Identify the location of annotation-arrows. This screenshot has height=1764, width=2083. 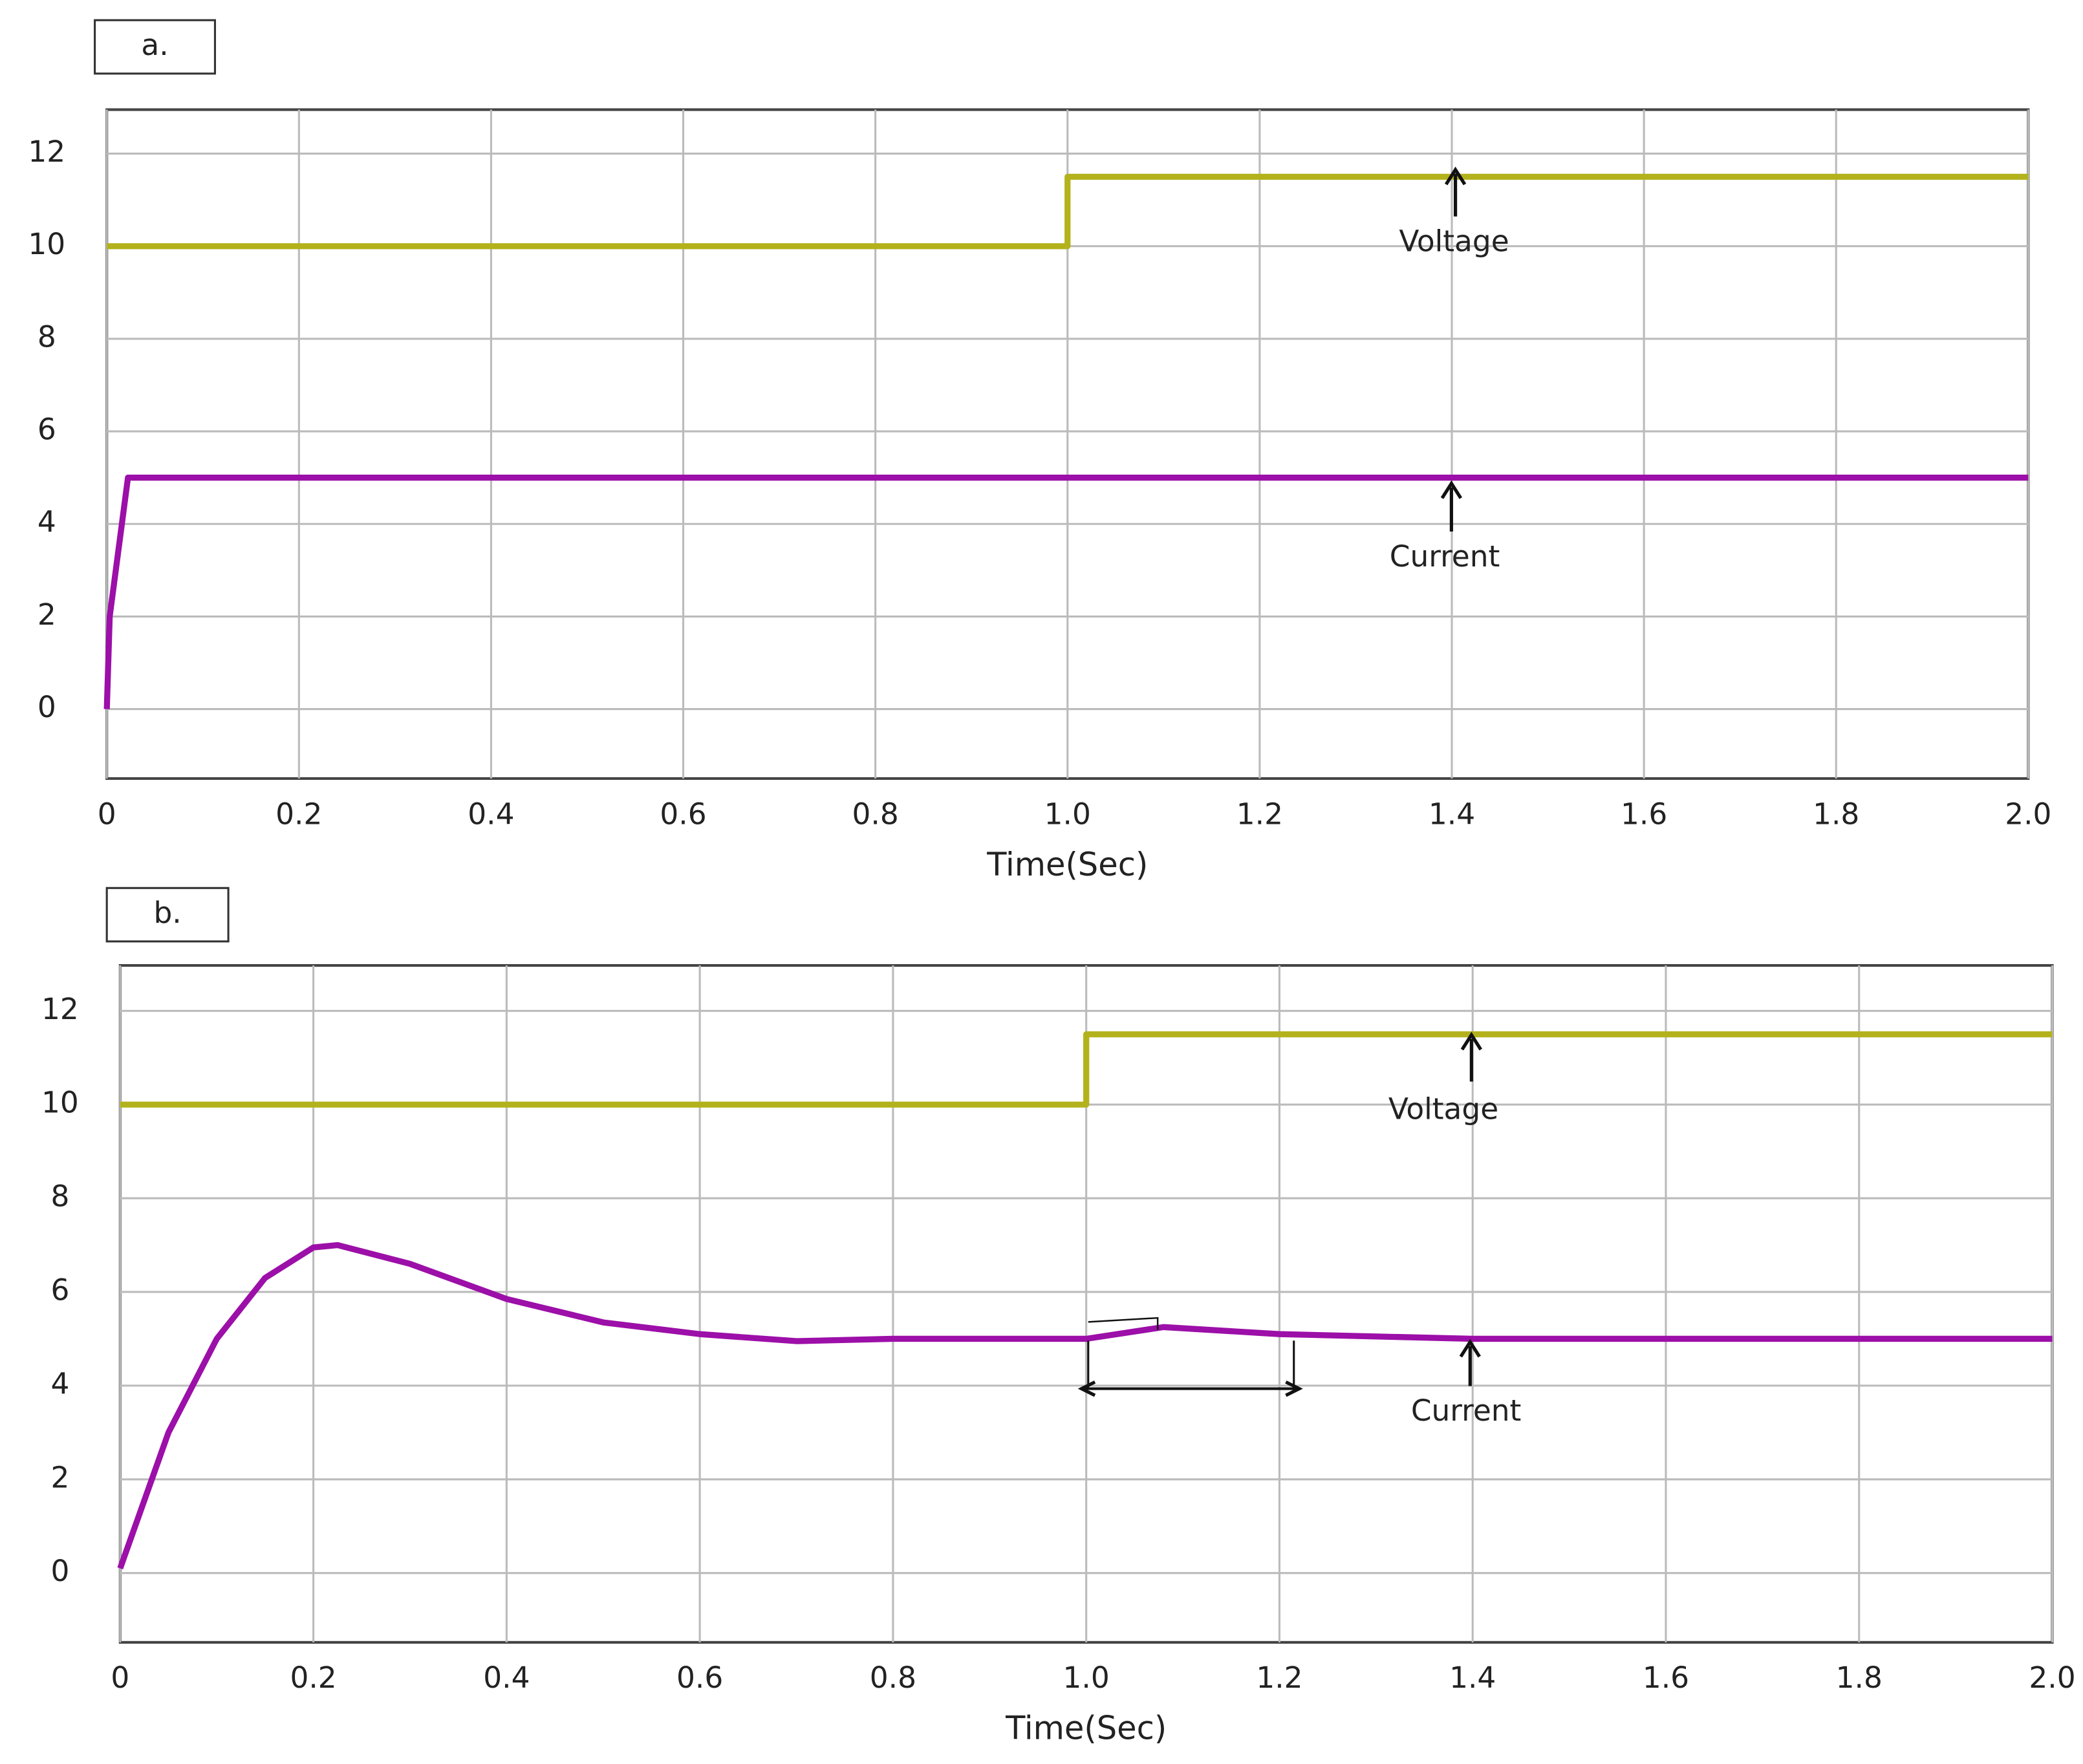
(1279, 781).